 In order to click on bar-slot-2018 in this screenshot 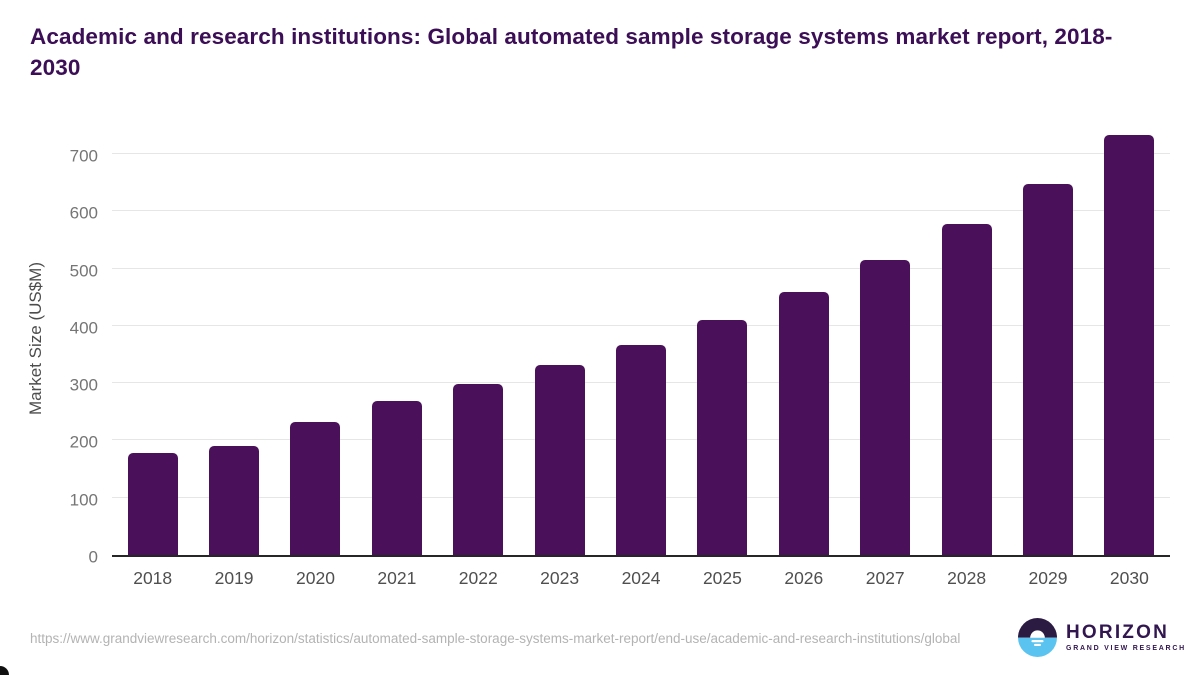, I will do `click(152, 504)`.